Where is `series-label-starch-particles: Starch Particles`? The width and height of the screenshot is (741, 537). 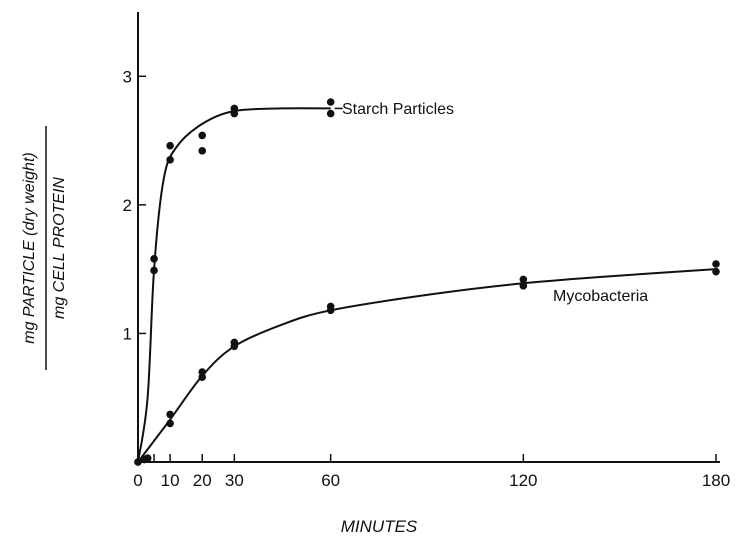 series-label-starch-particles: Starch Particles is located at coordinates (398, 109).